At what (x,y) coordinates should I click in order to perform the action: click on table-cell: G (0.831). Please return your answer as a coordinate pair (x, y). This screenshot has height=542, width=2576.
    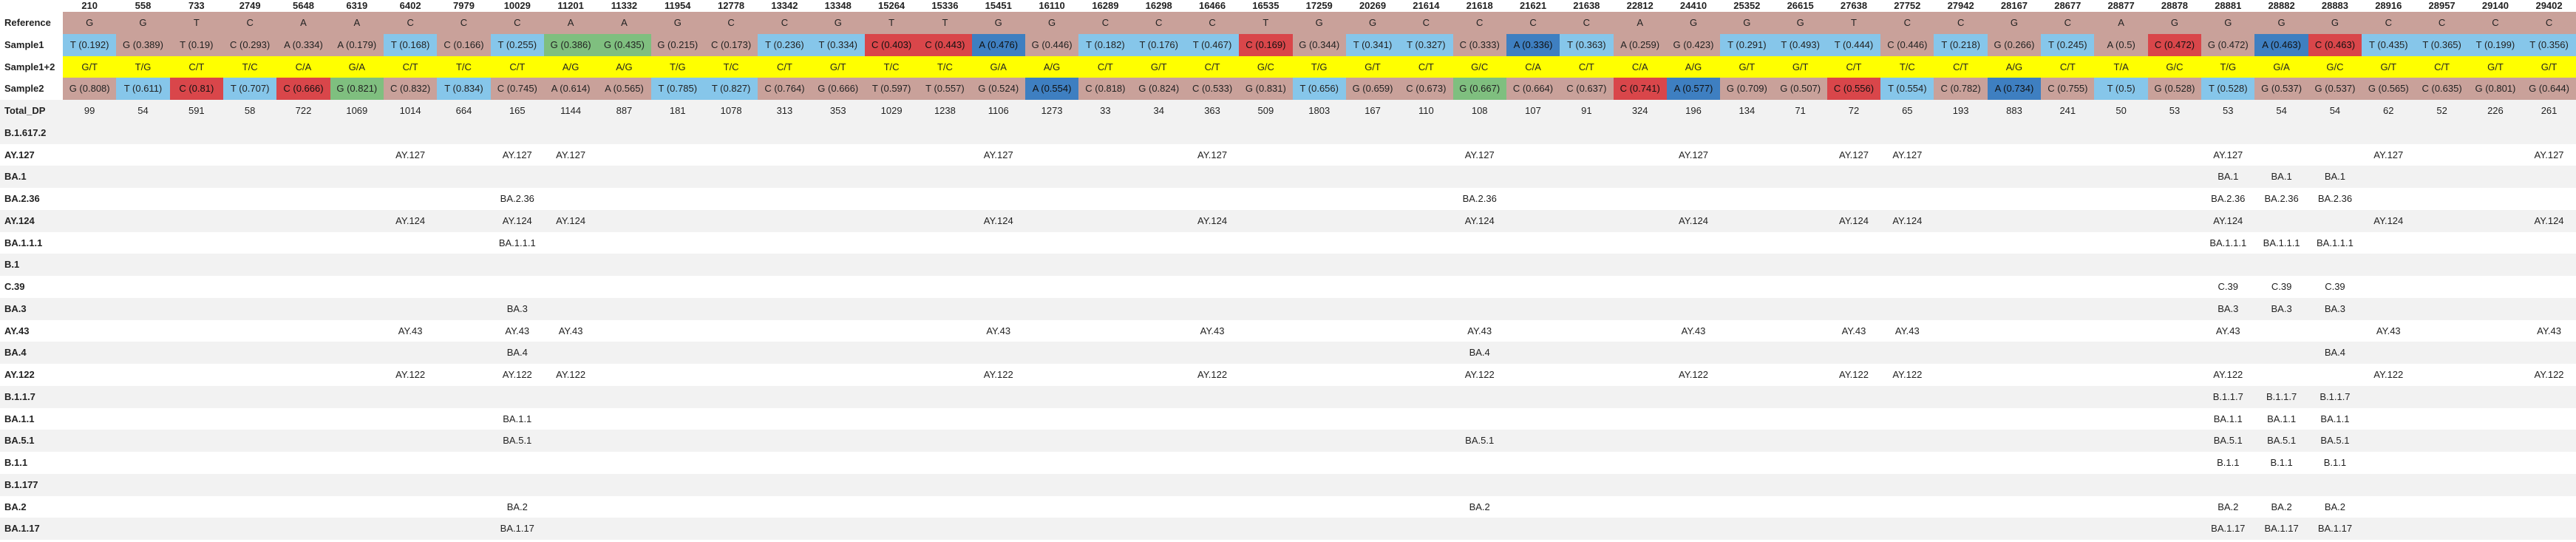
    Looking at the image, I should click on (1266, 89).